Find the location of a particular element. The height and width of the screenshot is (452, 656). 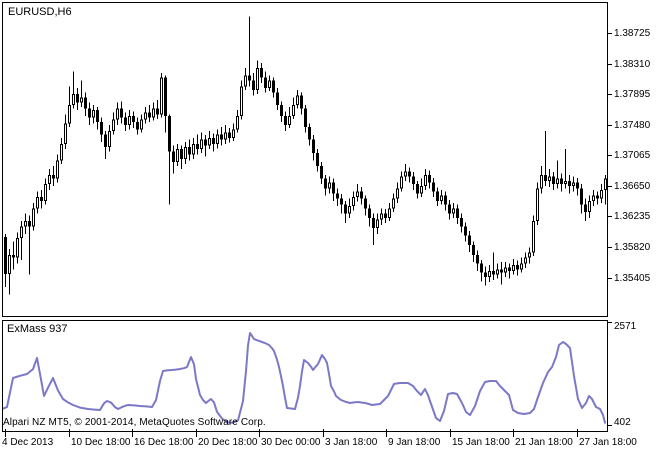

price-axis-label: 1.35820 is located at coordinates (632, 247).